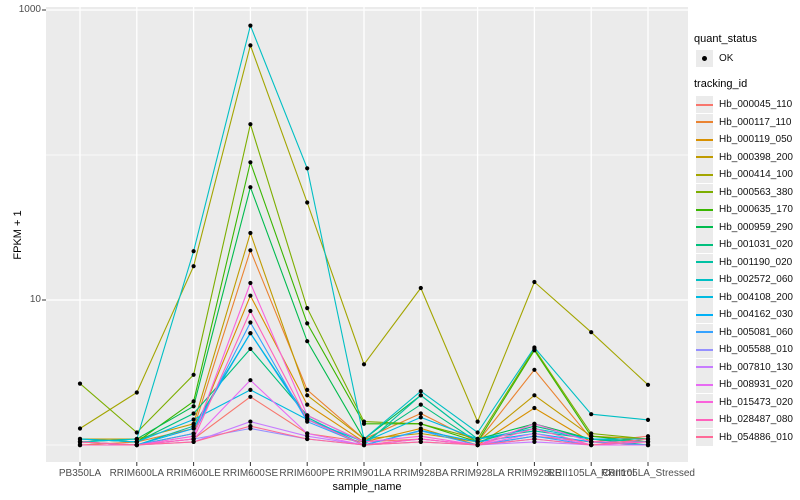 Image resolution: width=800 pixels, height=500 pixels. I want to click on legend-entry-tracking-id: Hb_008931_020, so click(748, 384).